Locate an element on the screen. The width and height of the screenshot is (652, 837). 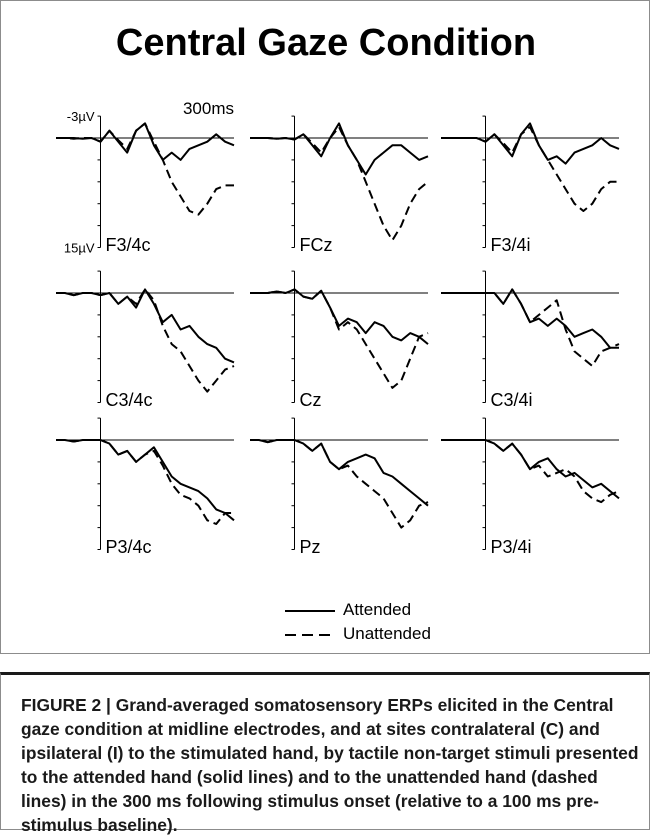
series-attended-f3-4i is located at coordinates (530, 143).